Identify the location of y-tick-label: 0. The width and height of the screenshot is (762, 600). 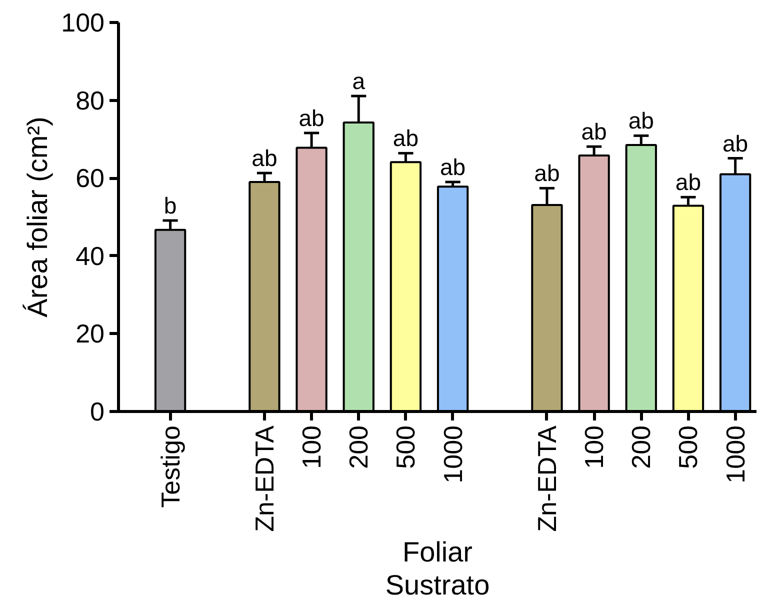
(97, 411).